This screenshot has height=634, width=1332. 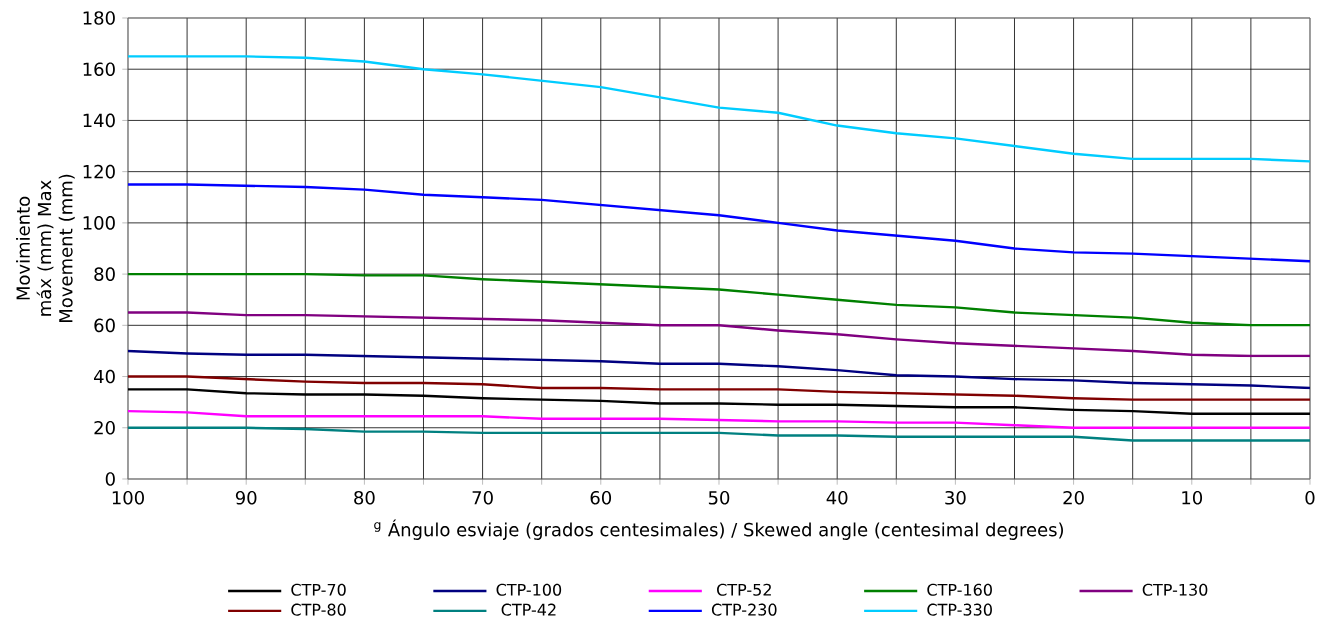 What do you see at coordinates (744, 589) in the screenshot?
I see `legend-label: CTP-52` at bounding box center [744, 589].